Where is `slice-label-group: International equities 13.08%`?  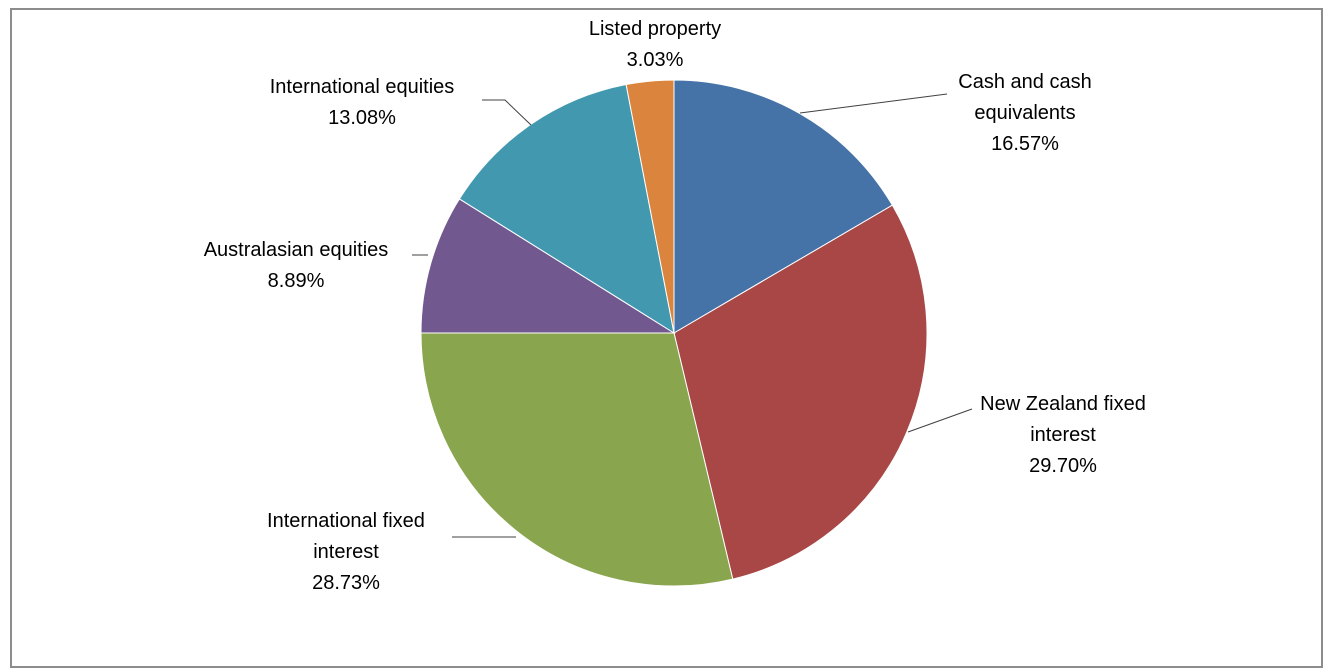 slice-label-group: International equities 13.08% is located at coordinates (362, 102).